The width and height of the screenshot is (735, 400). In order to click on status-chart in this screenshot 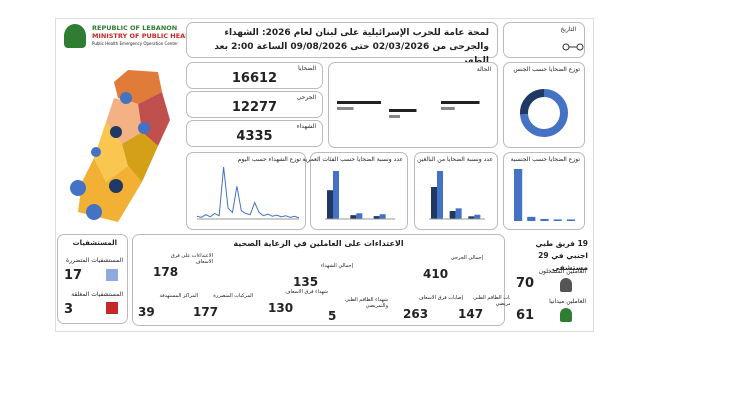, I will do `click(408, 109)`.